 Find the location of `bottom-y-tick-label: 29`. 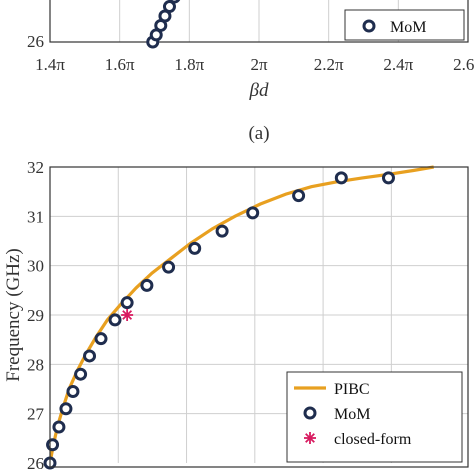

bottom-y-tick-label: 29 is located at coordinates (35, 315).